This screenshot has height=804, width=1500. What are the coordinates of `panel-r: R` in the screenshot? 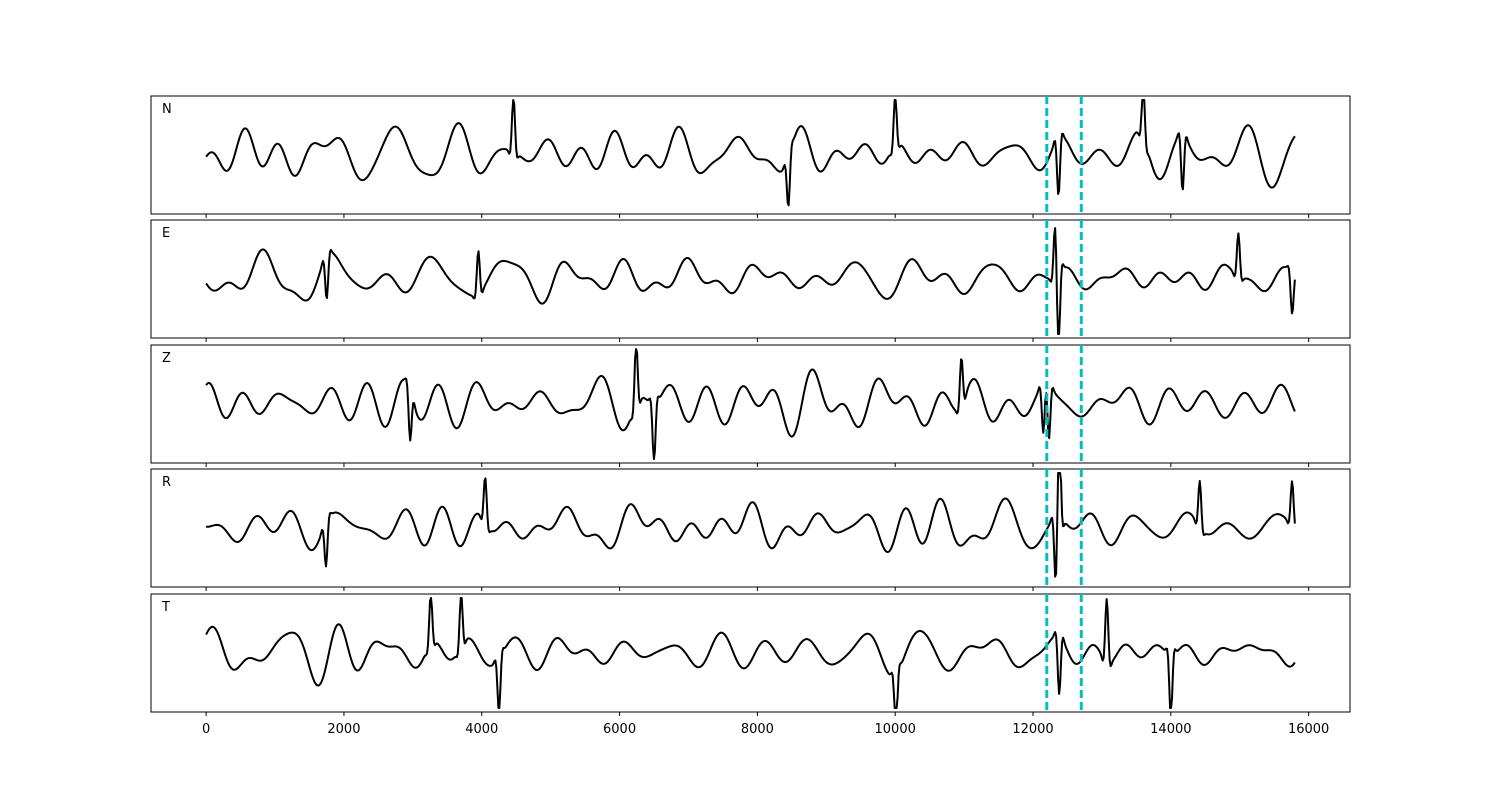 It's located at (750, 529).